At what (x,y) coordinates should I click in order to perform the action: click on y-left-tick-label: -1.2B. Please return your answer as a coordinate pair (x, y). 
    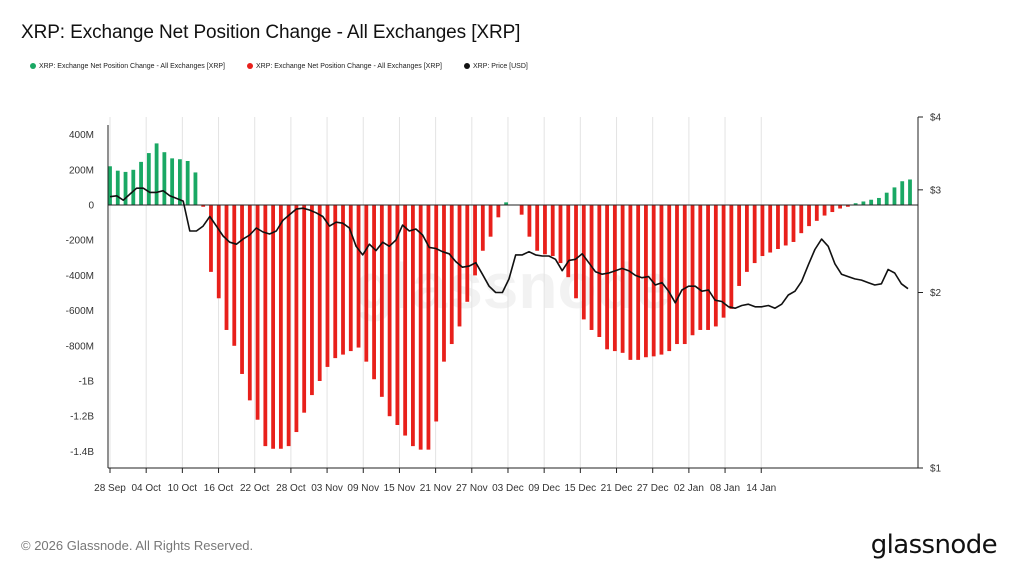
    Looking at the image, I should click on (82, 417).